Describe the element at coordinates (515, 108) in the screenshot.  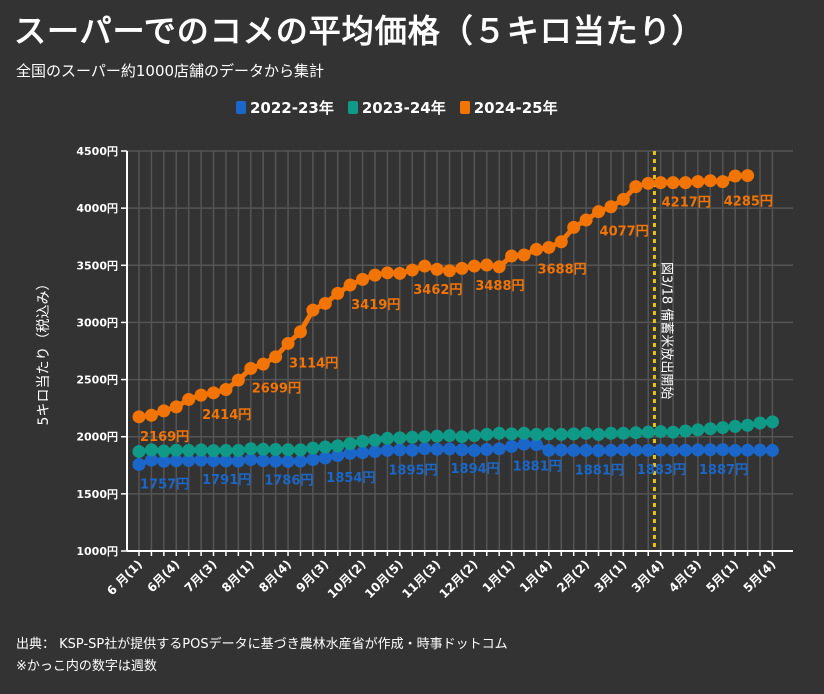
I see `legend-label: 2024-25年` at that location.